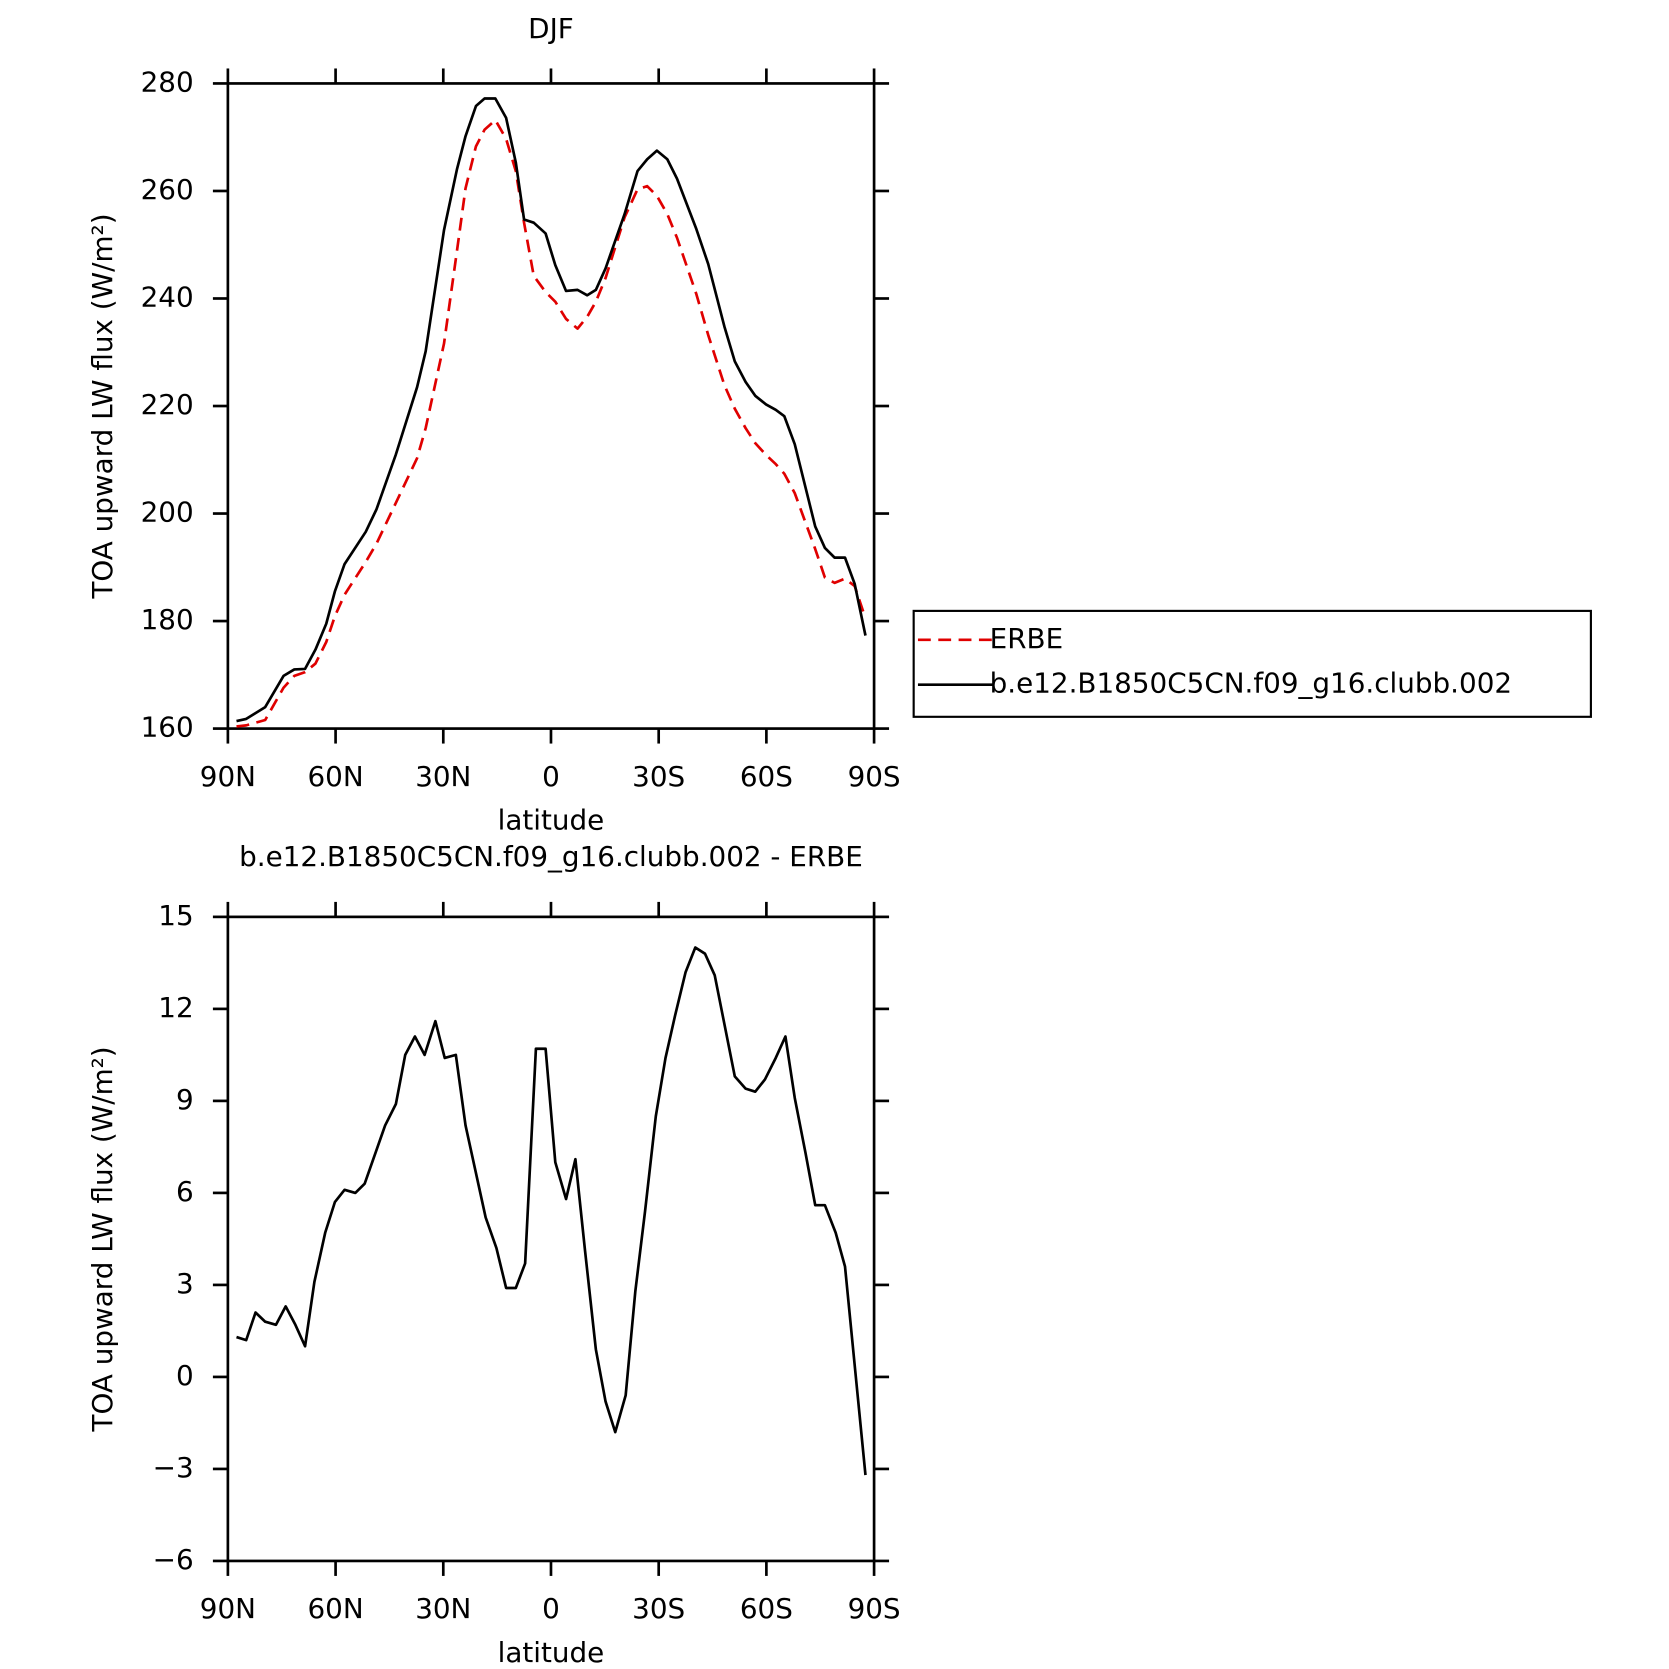  Describe the element at coordinates (1252, 663) in the screenshot. I see `legend-box` at that location.